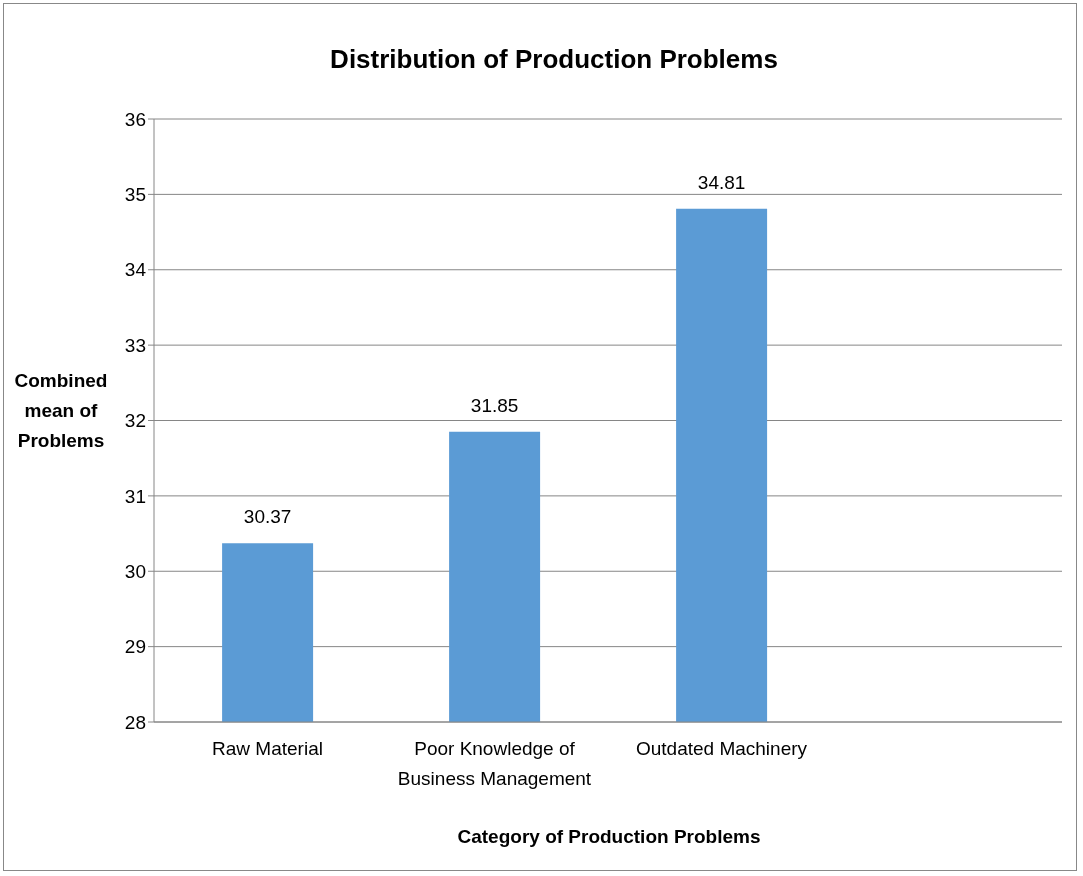 This screenshot has width=1083, height=876. What do you see at coordinates (135, 421) in the screenshot?
I see `y-tick-label: 32` at bounding box center [135, 421].